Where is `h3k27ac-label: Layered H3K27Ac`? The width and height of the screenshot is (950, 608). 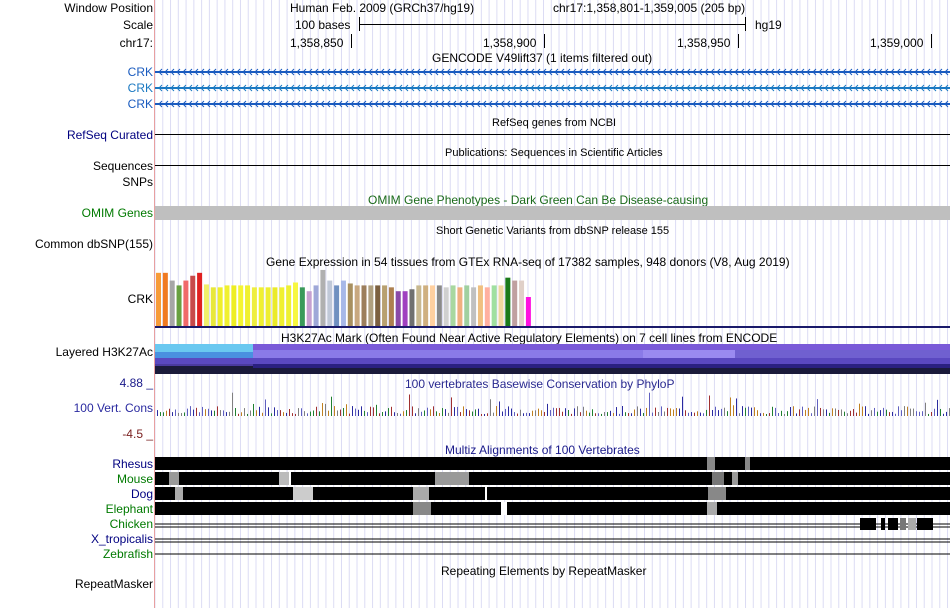
h3k27ac-label: Layered H3K27Ac is located at coordinates (104, 352).